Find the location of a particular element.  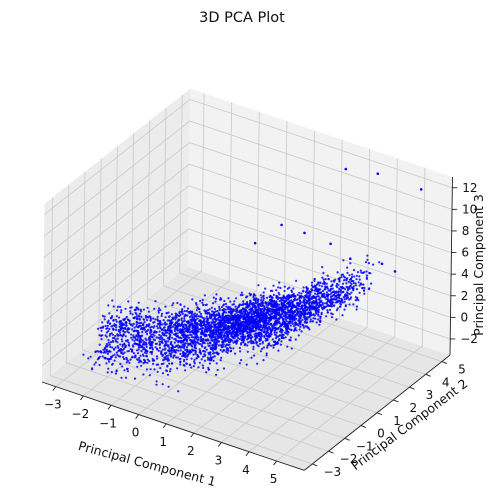

z-axis-label: Principal Component 3 is located at coordinates (478, 265).